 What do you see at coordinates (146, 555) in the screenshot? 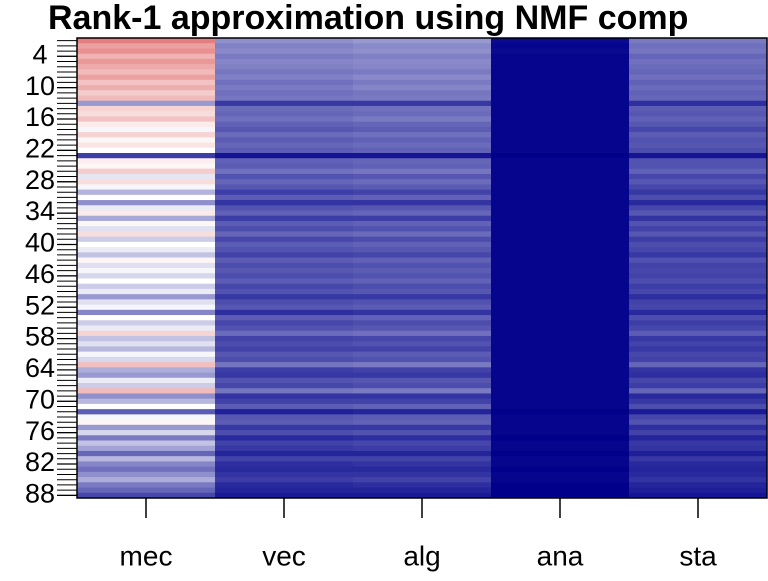
I see `x-tick-label: mec` at bounding box center [146, 555].